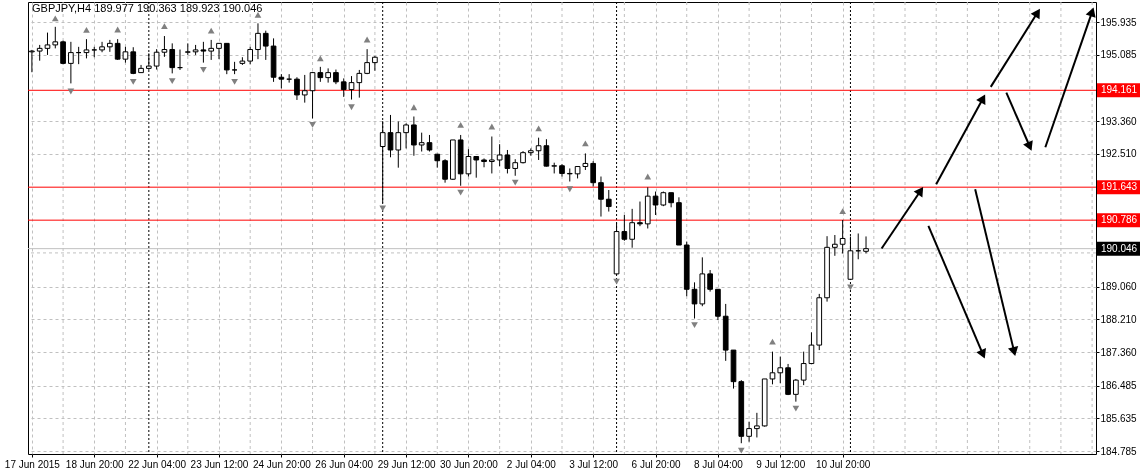 Image resolution: width=1141 pixels, height=472 pixels. I want to click on x-tick-label: 10 Jul 20:00, so click(843, 464).